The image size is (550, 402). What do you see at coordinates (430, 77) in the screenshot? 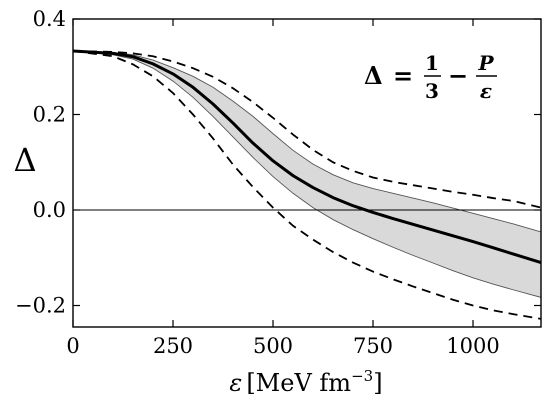
I see `formula-annotation: Δ = 1 3 − P ε` at bounding box center [430, 77].